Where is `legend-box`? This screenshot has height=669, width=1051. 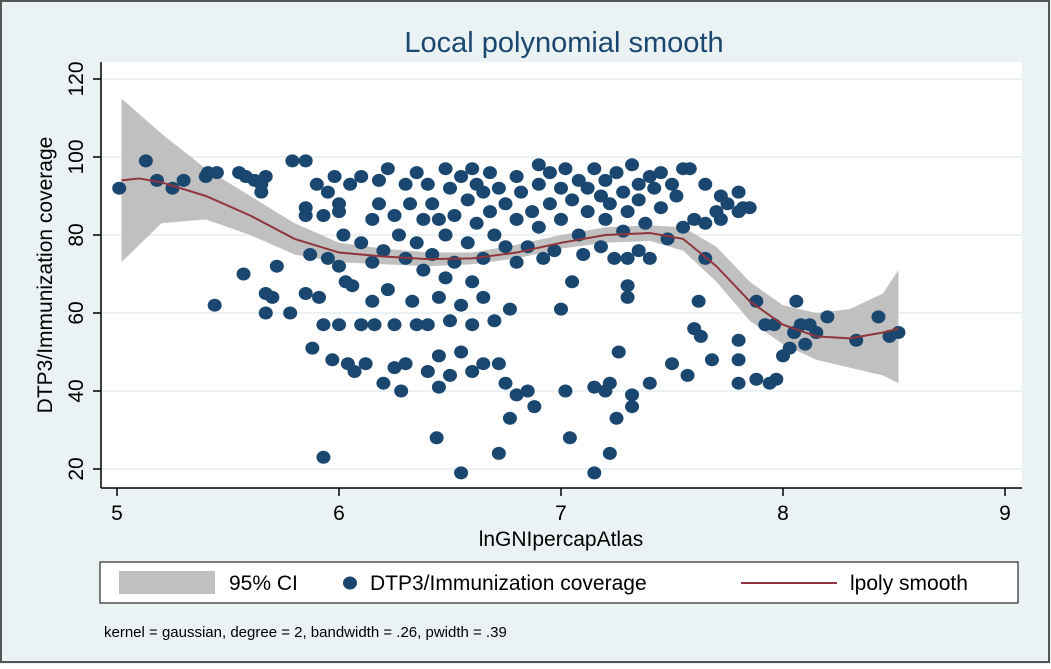 legend-box is located at coordinates (559, 582).